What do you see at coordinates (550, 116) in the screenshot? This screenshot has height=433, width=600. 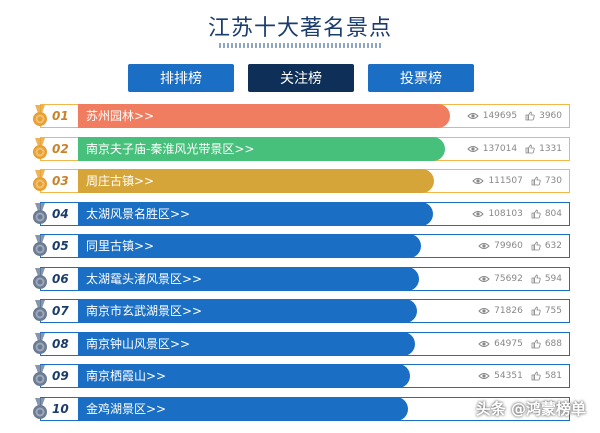 I see `likes-count: 3960` at bounding box center [550, 116].